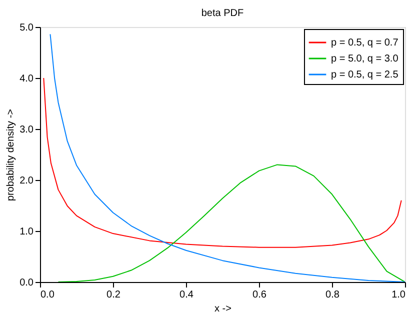  Describe the element at coordinates (365, 75) in the screenshot. I see `legend-label: p = 0.5, q = 2.5` at that location.